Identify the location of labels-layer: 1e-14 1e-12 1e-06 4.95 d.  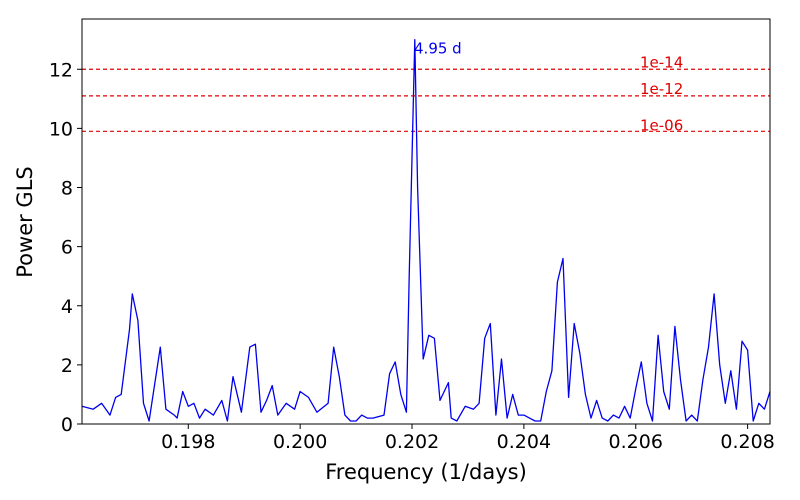
(548, 87).